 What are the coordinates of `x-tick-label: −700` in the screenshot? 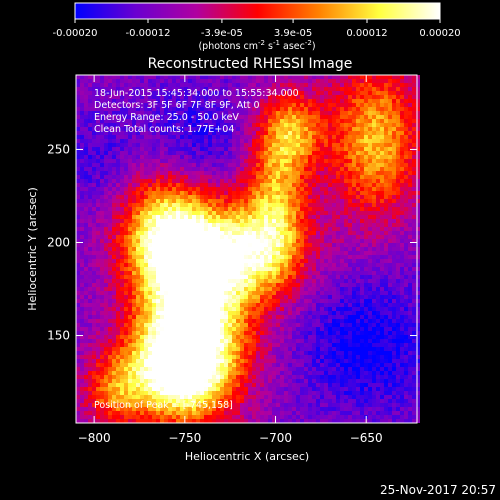 It's located at (275, 438).